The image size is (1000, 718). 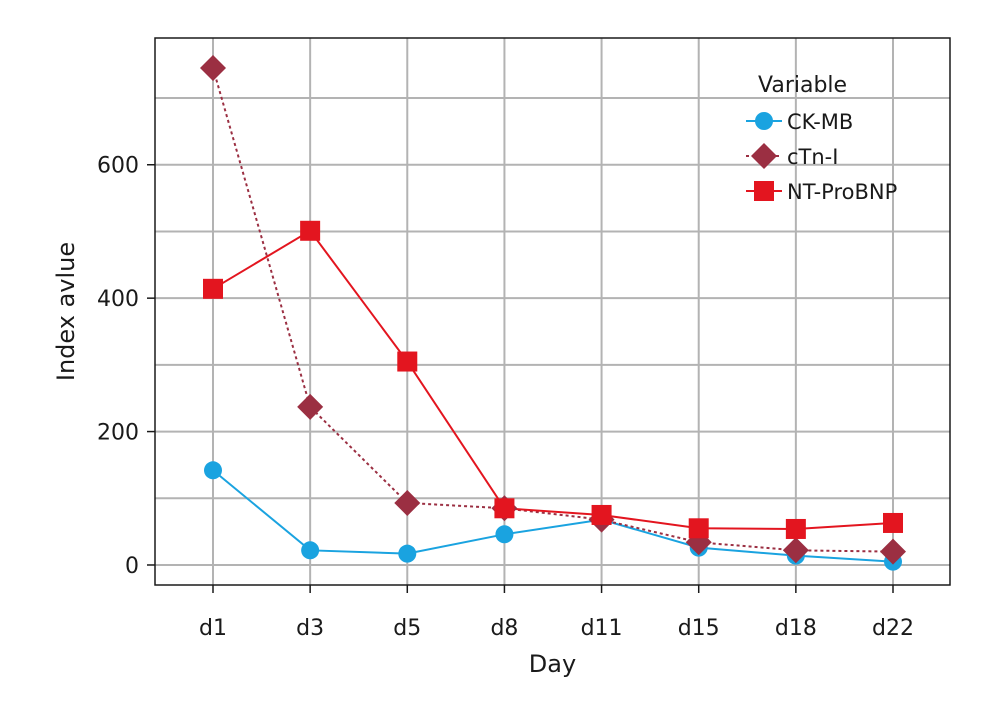 I want to click on y-axis-title: Index avlue, so click(x=66, y=311).